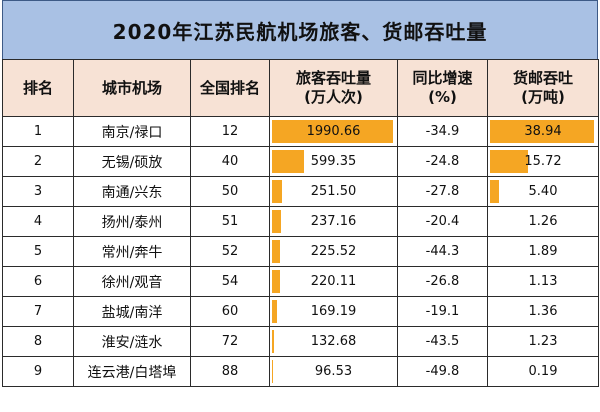  I want to click on city-cell: 无锡/硕放, so click(132, 161).